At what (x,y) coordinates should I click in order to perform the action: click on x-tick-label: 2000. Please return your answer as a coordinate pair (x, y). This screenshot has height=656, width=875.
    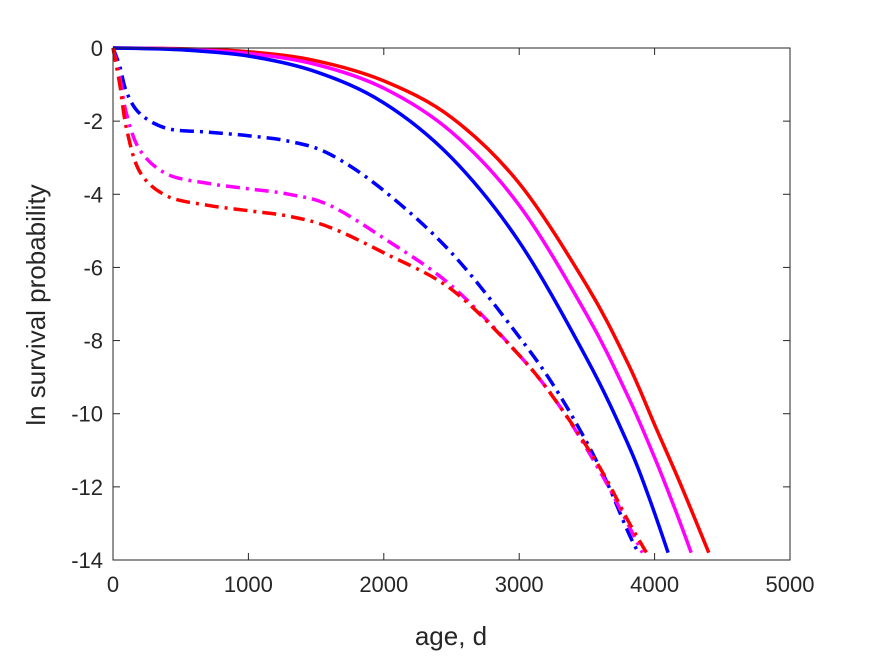
    Looking at the image, I should click on (383, 584).